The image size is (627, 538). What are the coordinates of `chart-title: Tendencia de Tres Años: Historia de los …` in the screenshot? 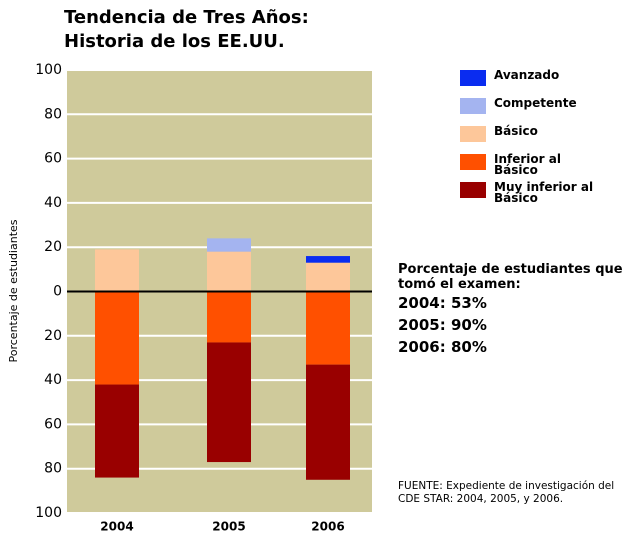 It's located at (186, 29).